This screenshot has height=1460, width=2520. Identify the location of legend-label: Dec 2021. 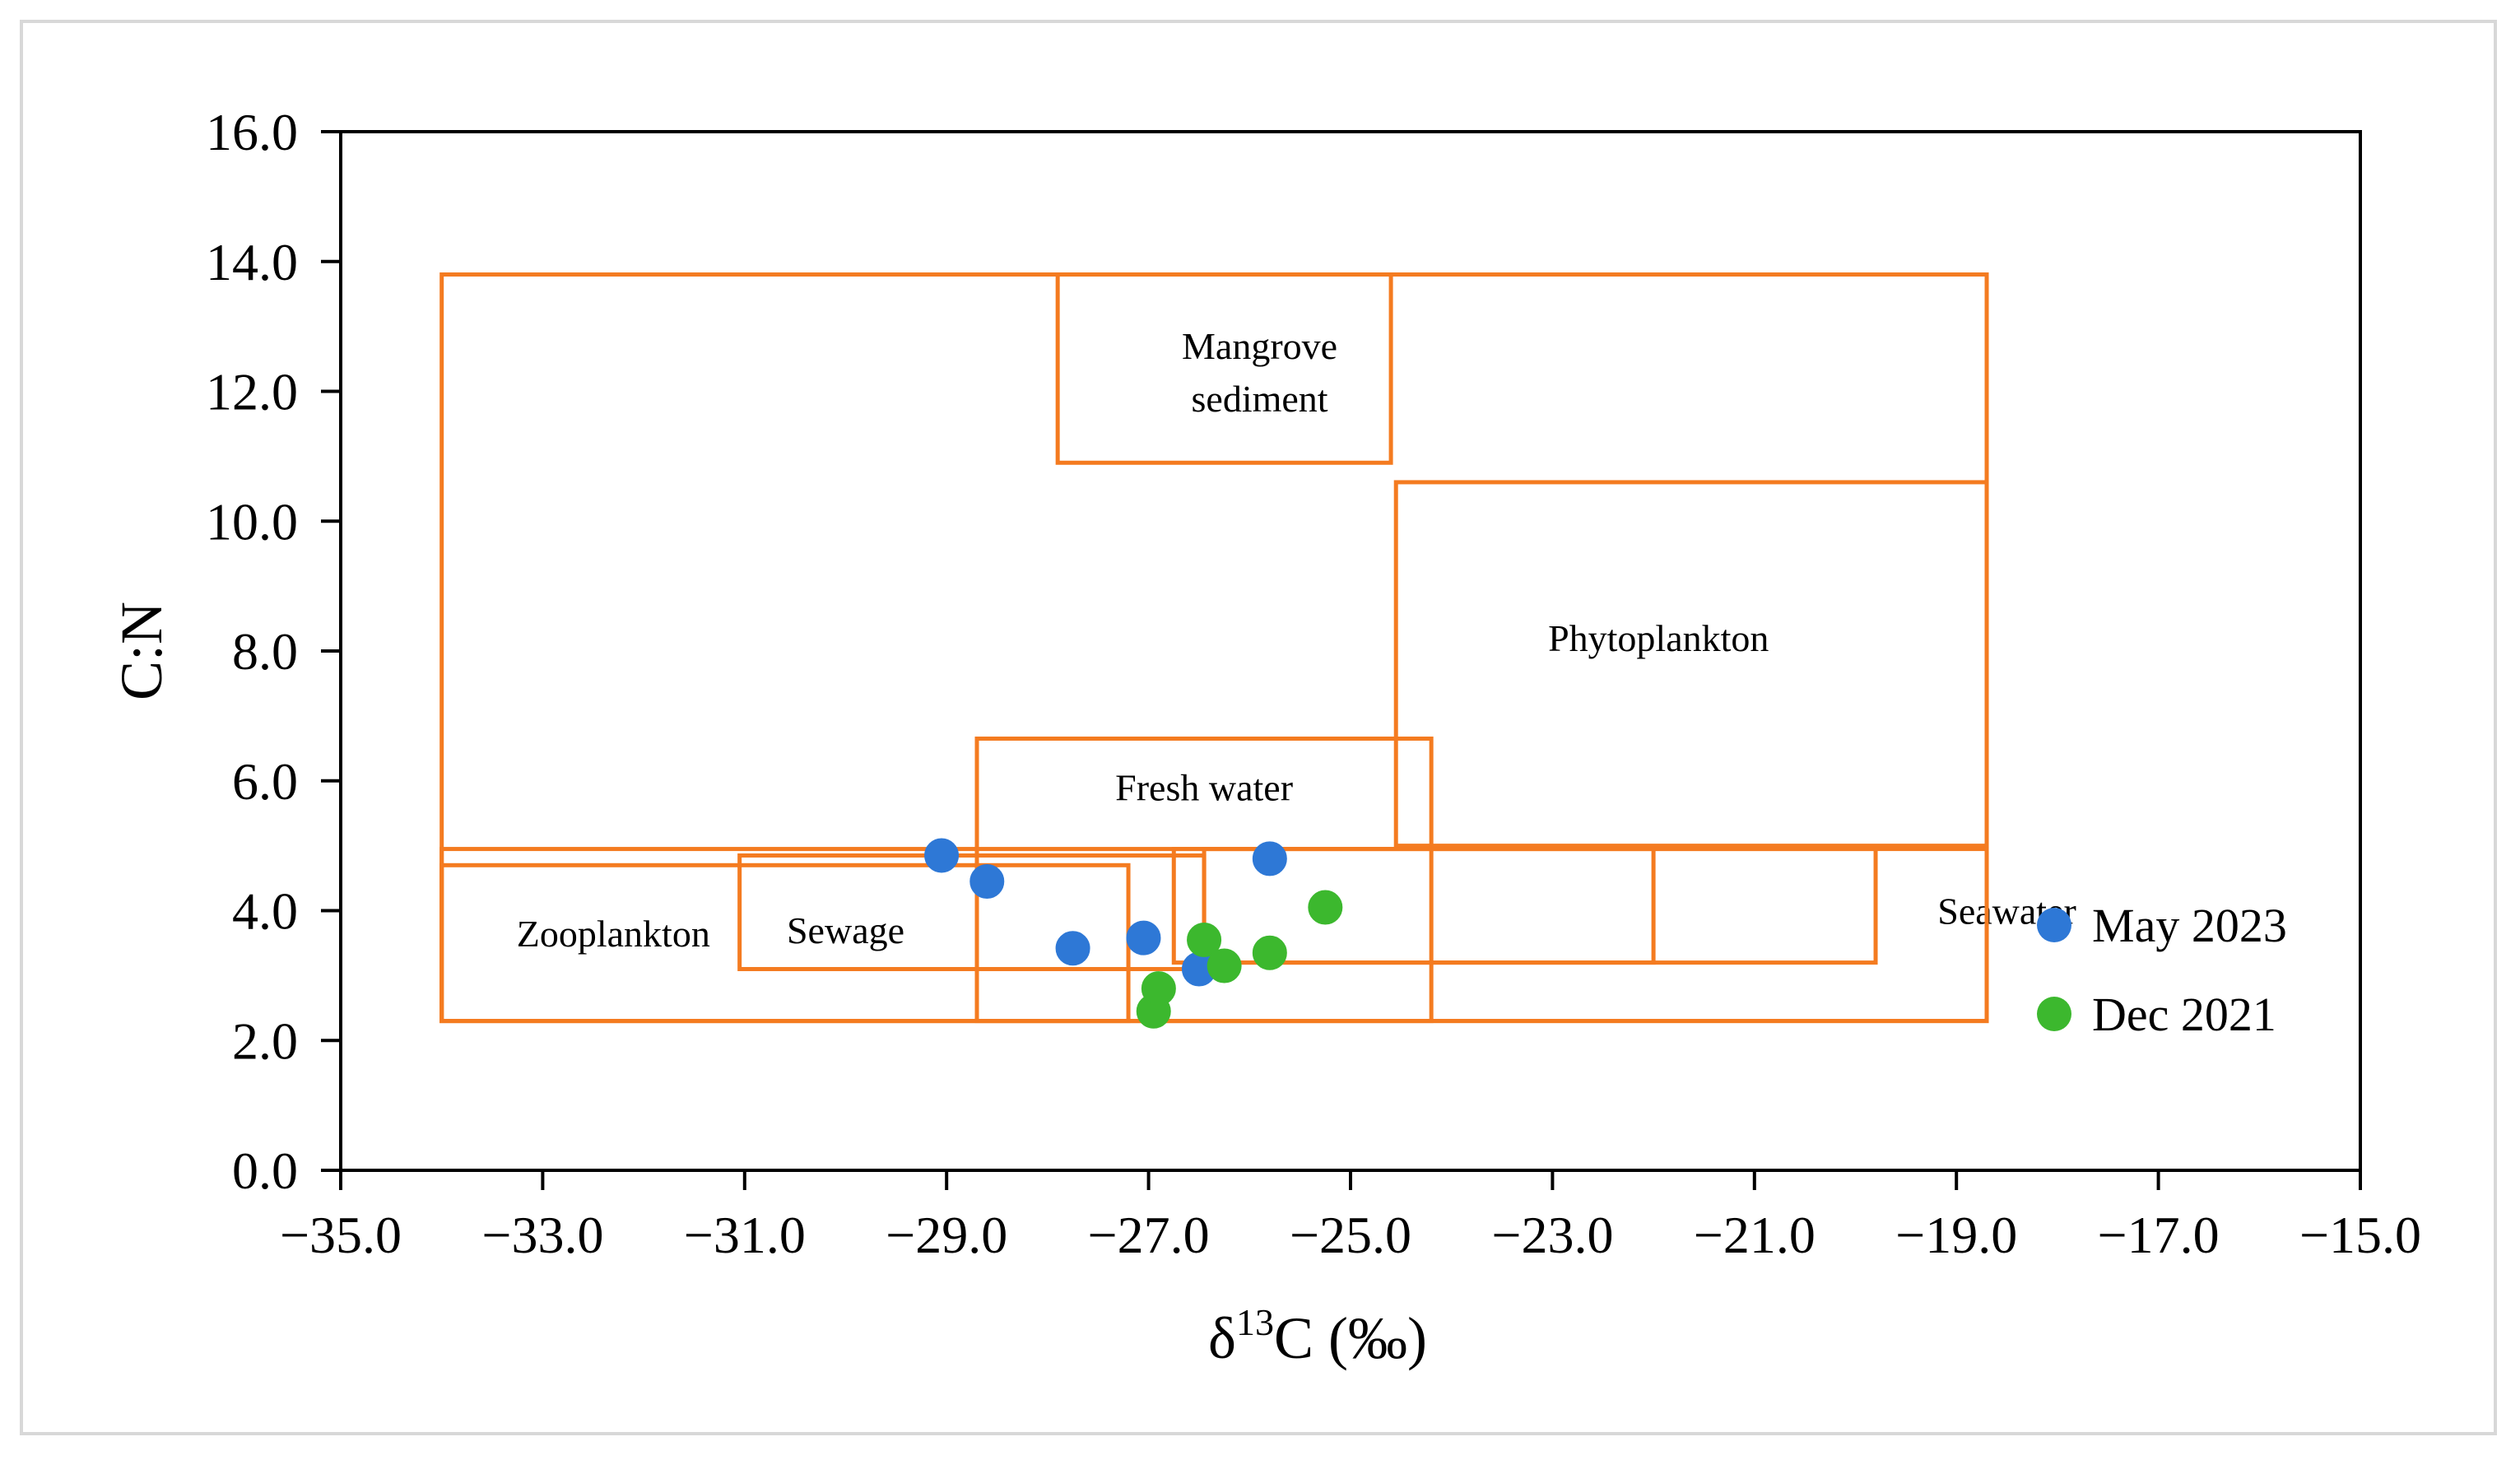
(2184, 1014).